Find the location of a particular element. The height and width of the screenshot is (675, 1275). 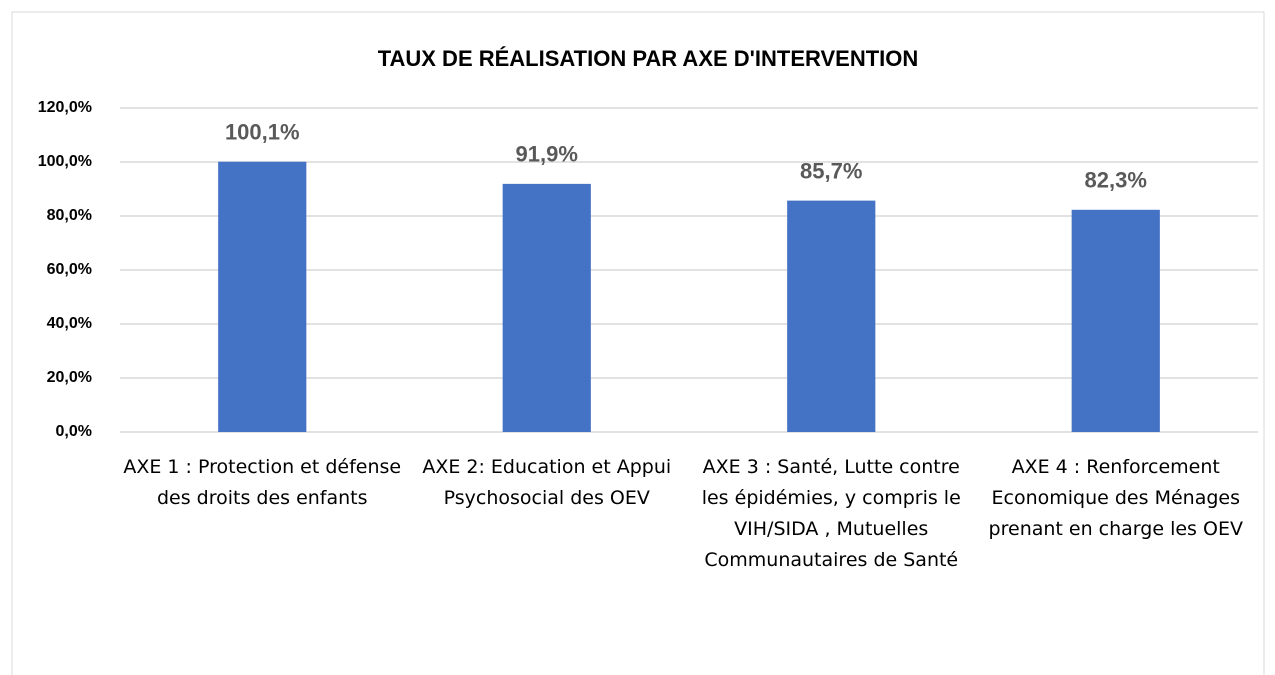

data-label: 85,7% is located at coordinates (831, 170).